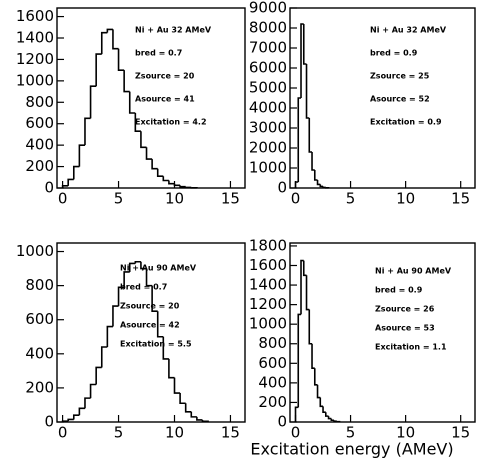 This screenshot has width=478, height=462. I want to click on annotation: Excitation = 5.5, so click(156, 344).